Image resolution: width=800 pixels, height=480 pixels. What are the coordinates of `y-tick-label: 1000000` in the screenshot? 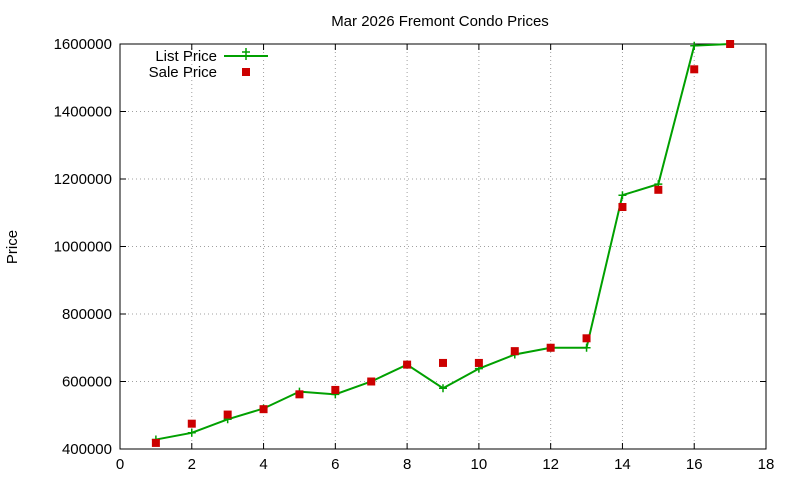 It's located at (83, 247).